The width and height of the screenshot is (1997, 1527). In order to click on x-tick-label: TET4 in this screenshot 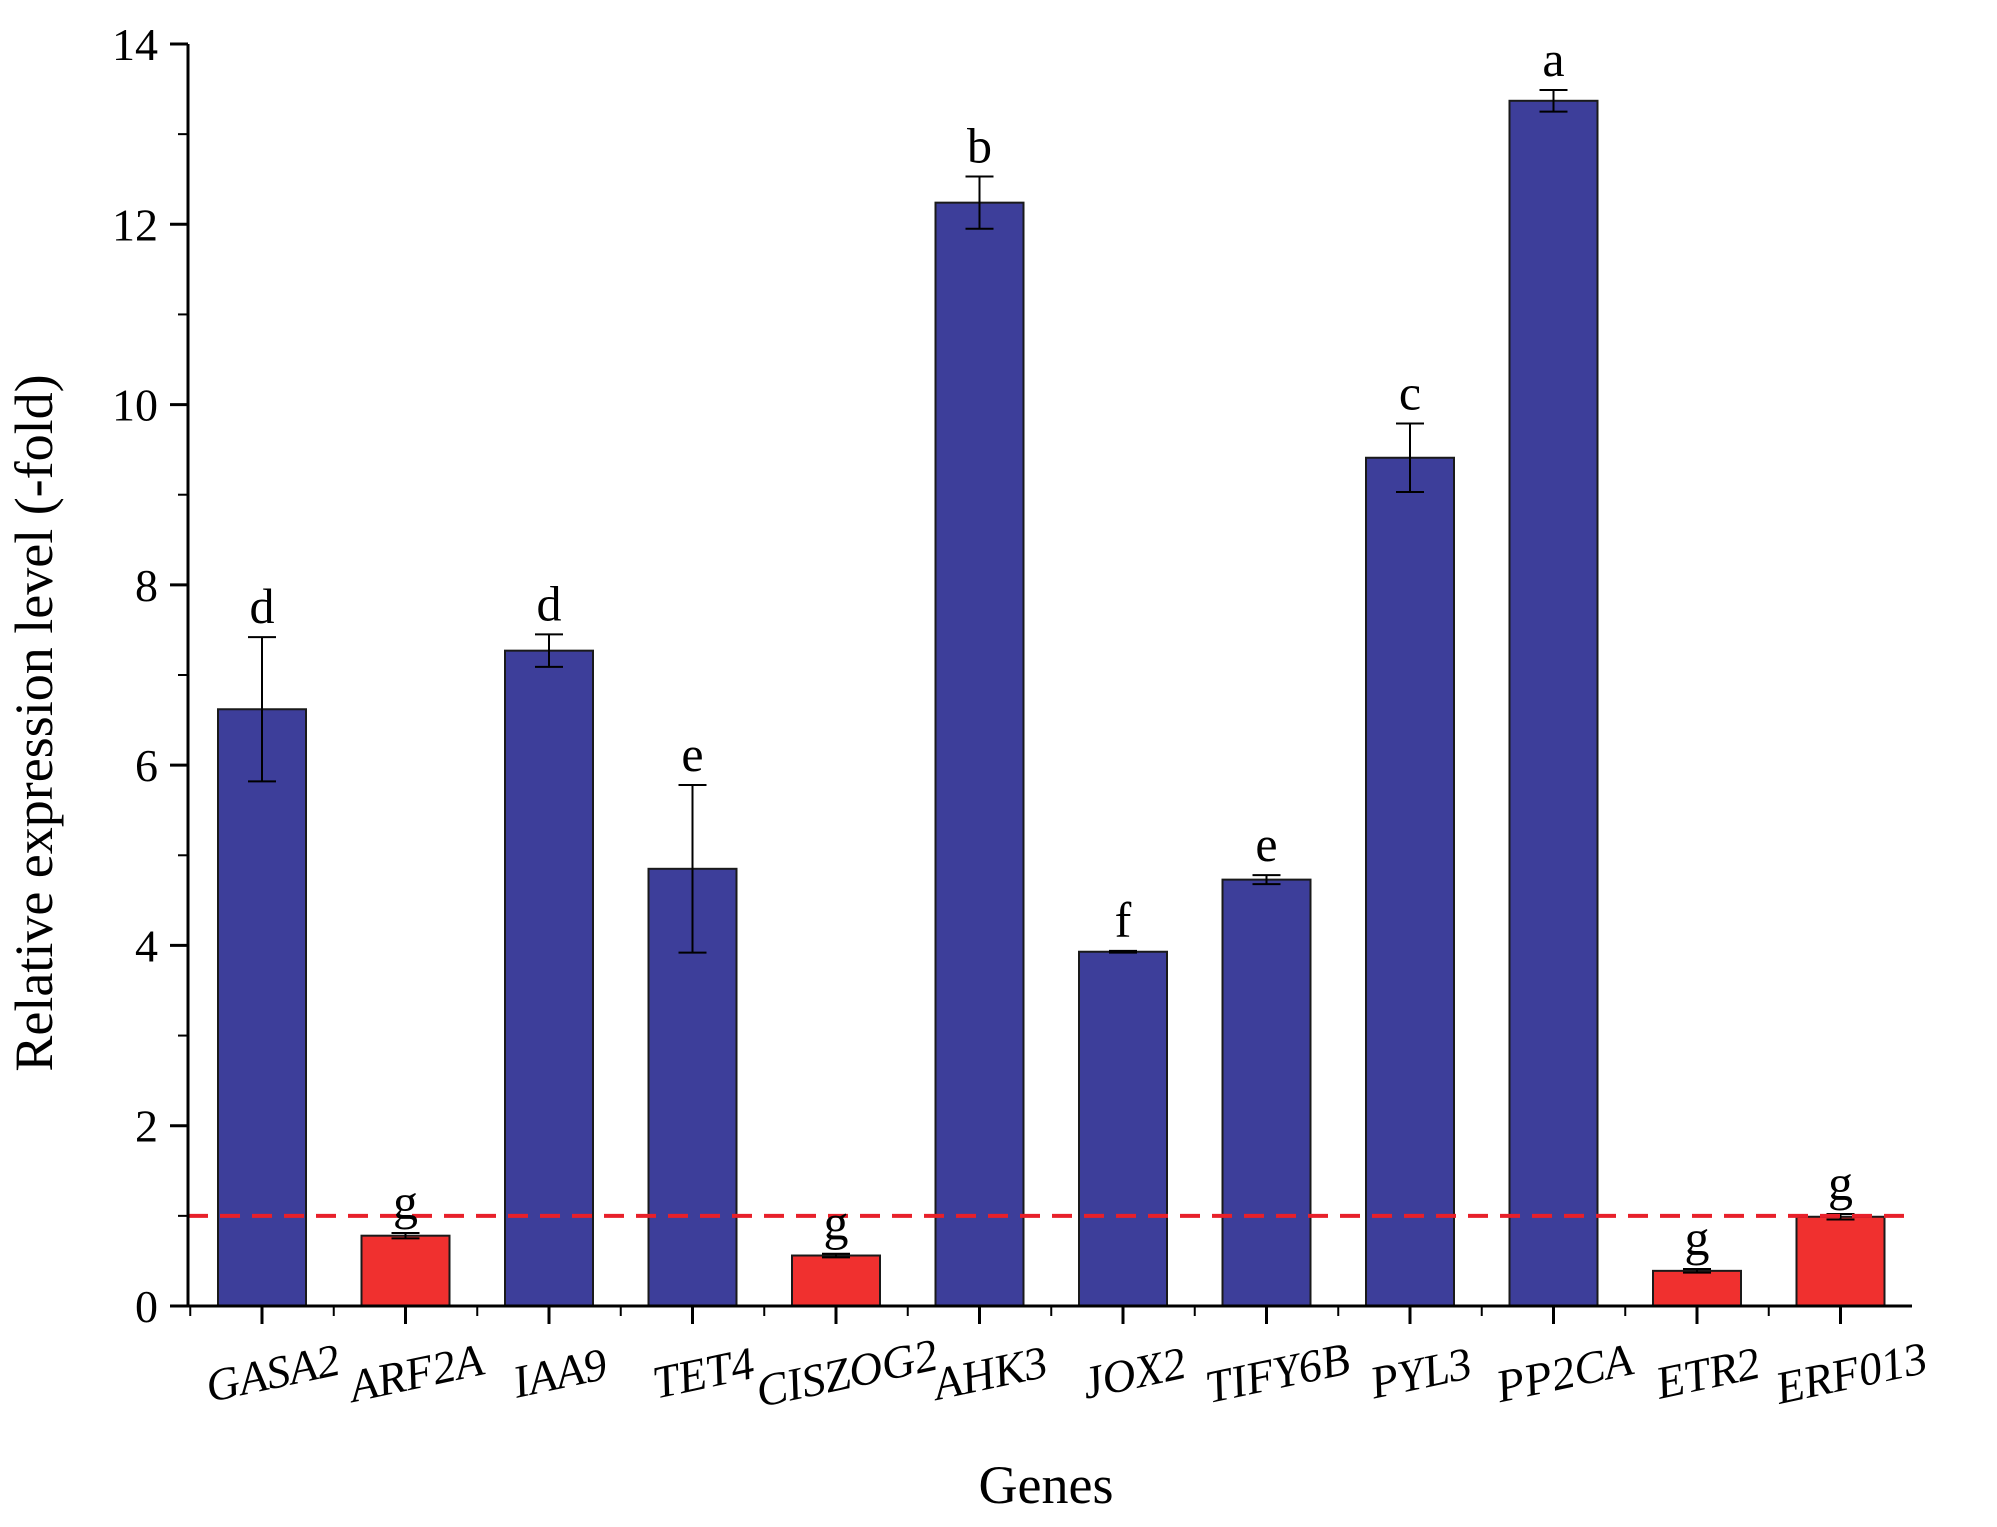, I will do `click(703, 1372)`.